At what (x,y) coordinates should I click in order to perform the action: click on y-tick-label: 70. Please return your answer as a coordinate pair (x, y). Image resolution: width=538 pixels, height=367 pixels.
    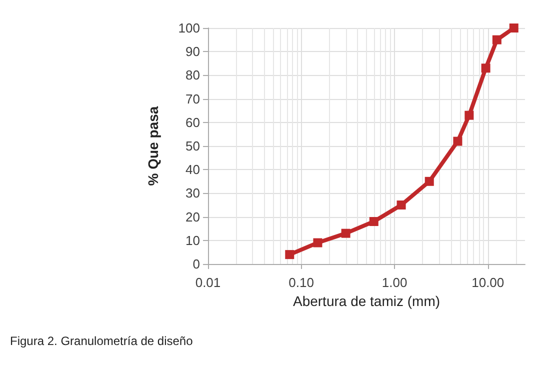
    Looking at the image, I should click on (193, 98).